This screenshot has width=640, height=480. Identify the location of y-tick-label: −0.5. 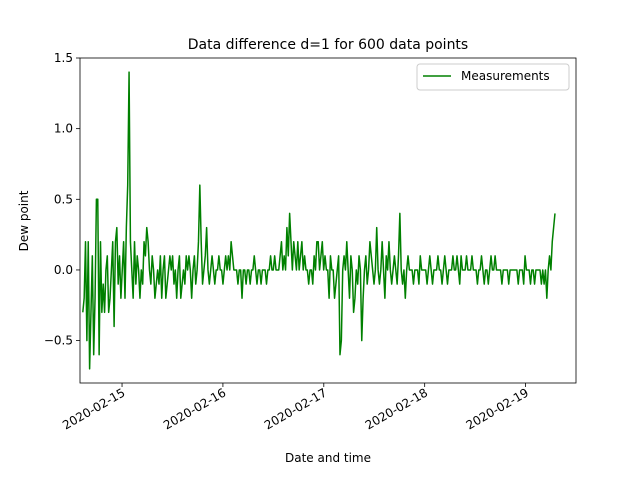
(58, 341).